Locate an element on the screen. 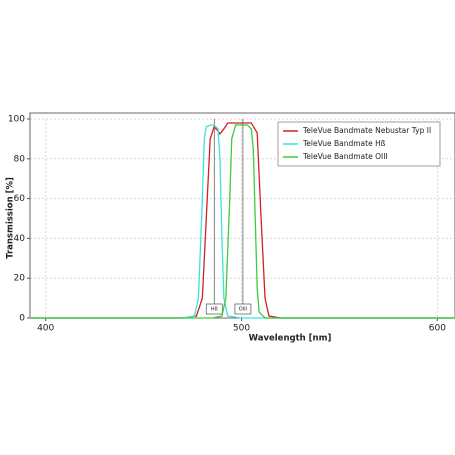 The height and width of the screenshot is (455, 455). y-tick-label: 60 is located at coordinates (20, 199).